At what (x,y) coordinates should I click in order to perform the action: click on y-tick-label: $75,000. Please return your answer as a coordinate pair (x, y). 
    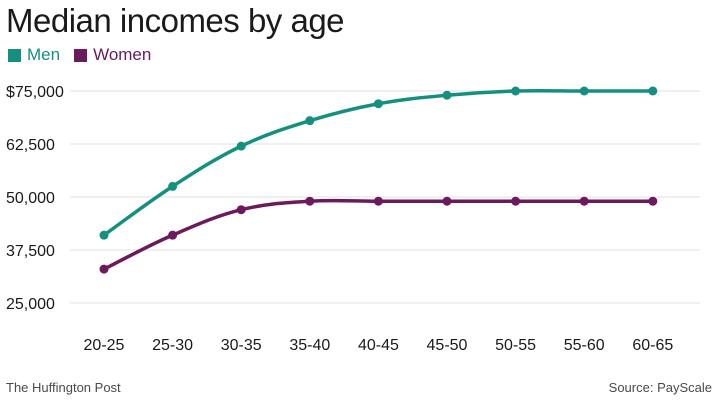
    Looking at the image, I should click on (35, 92).